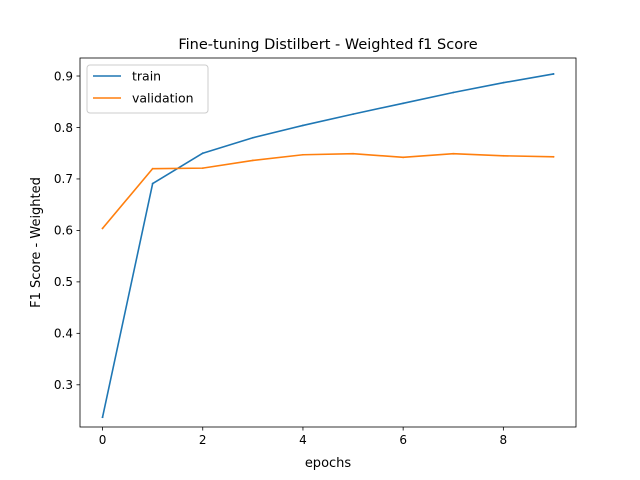 This screenshot has height=480, width=640. What do you see at coordinates (103, 440) in the screenshot?
I see `x-tick-label: 0` at bounding box center [103, 440].